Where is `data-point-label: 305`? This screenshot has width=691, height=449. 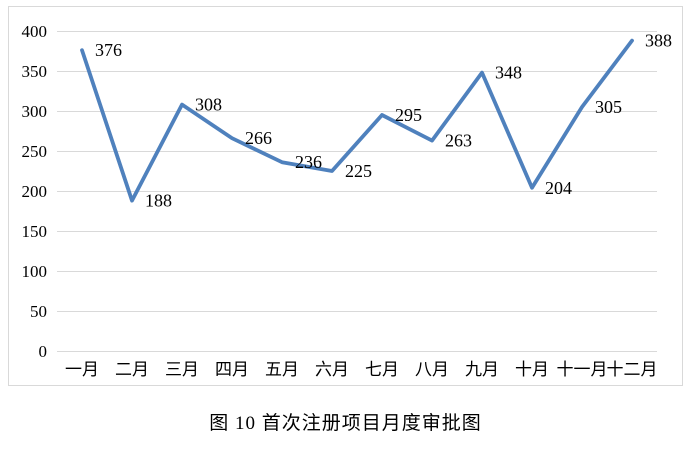
data-point-label: 305 is located at coordinates (608, 107).